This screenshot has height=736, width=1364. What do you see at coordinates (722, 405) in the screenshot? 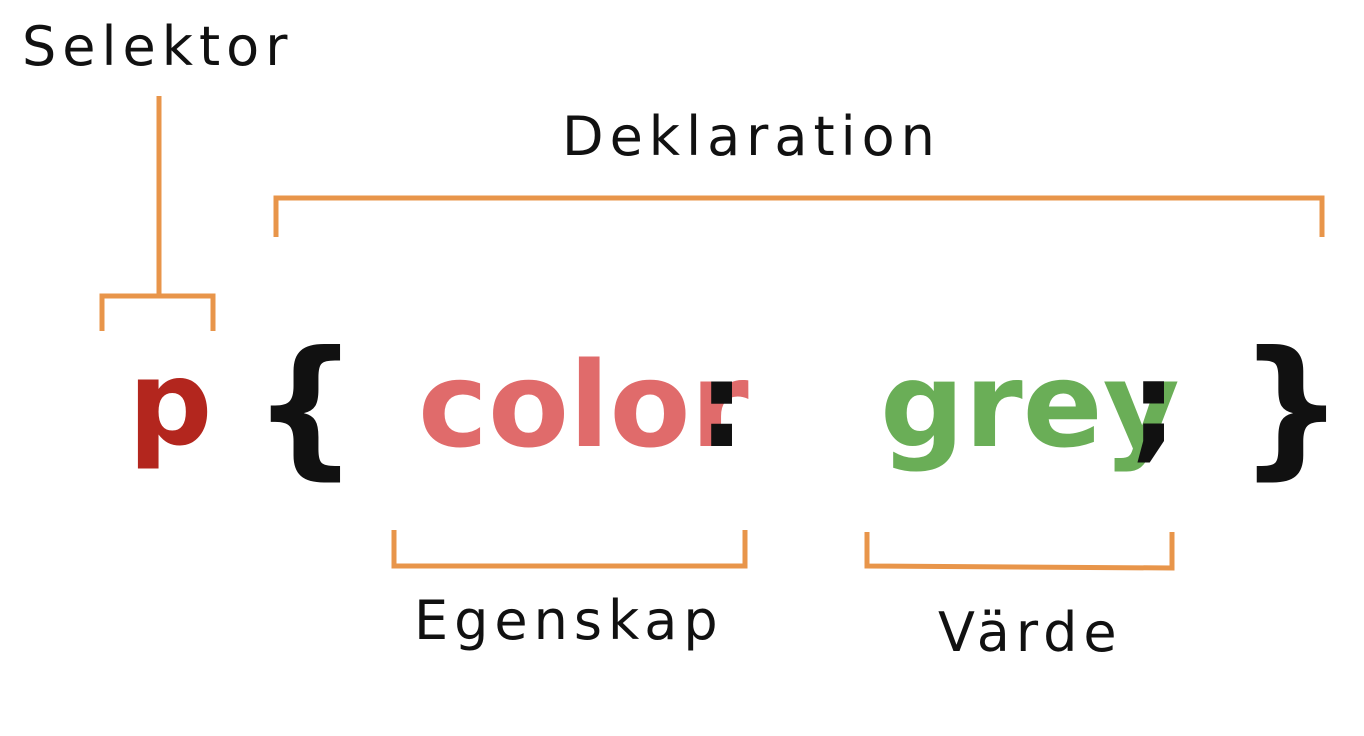
I see `colon-token: :` at bounding box center [722, 405].